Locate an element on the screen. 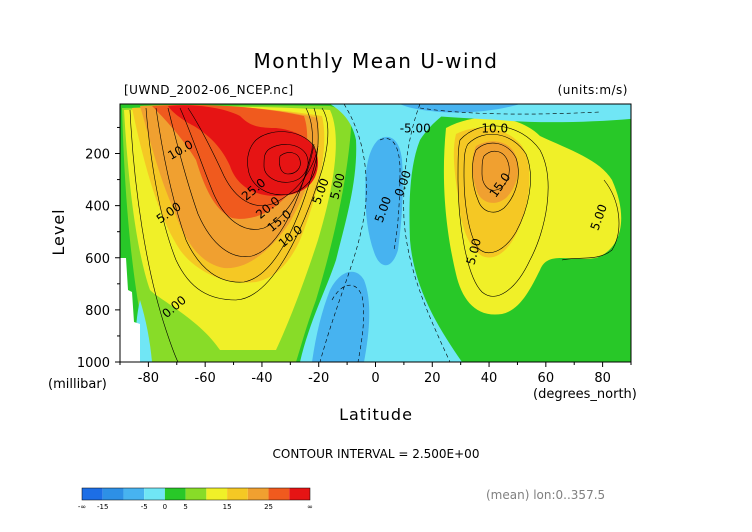 The image size is (752, 532). y-tick-label: 200 is located at coordinates (97, 155).